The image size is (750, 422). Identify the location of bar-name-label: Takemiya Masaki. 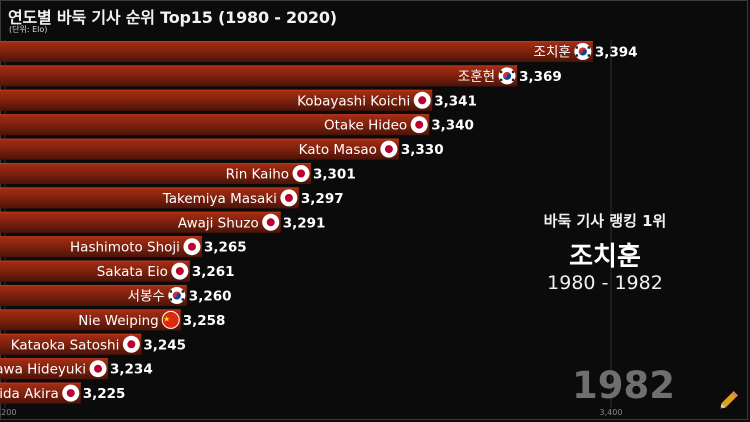
(219, 199).